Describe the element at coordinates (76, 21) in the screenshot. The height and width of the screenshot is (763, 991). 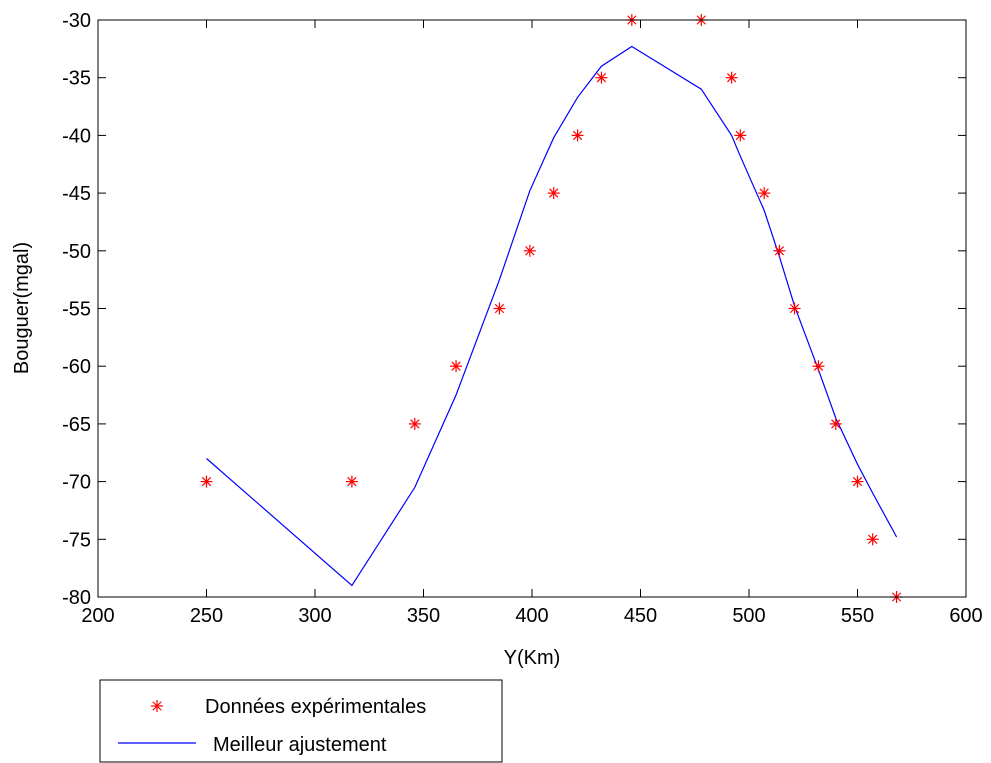
I see `y-tick-label: -30` at that location.